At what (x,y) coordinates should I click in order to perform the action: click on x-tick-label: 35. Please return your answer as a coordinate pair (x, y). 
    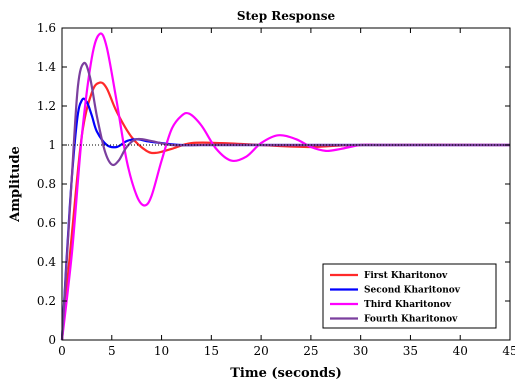
    Looking at the image, I should click on (410, 351).